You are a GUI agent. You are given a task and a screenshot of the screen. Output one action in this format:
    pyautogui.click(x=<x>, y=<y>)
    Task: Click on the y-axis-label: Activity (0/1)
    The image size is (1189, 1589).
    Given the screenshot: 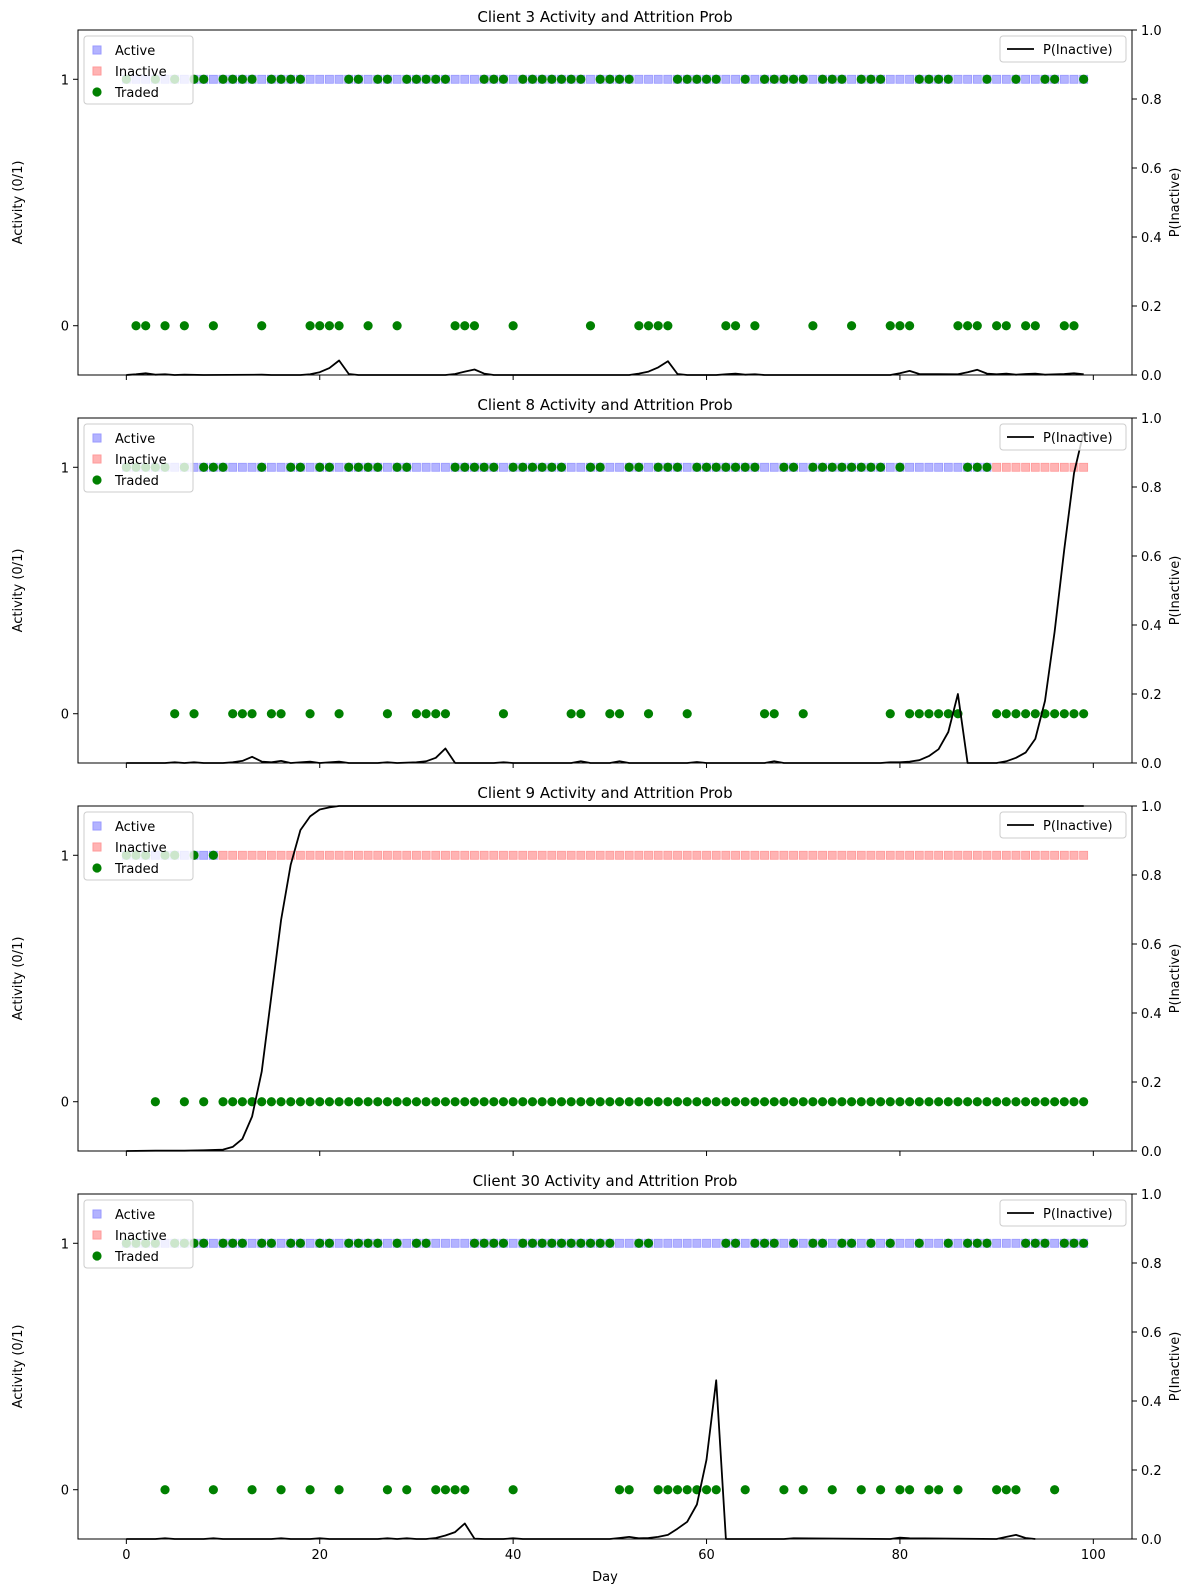 What is the action you would take?
    pyautogui.click(x=18, y=203)
    